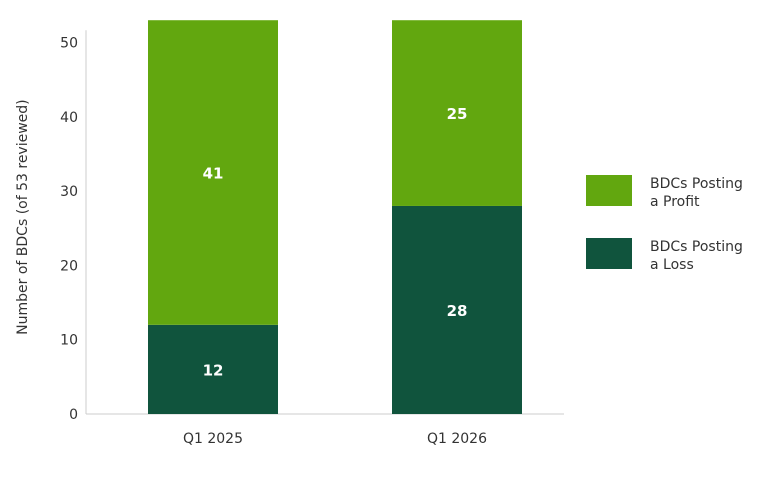 Image resolution: width=780 pixels, height=480 pixels. I want to click on bar-value-label: 12, so click(213, 370).